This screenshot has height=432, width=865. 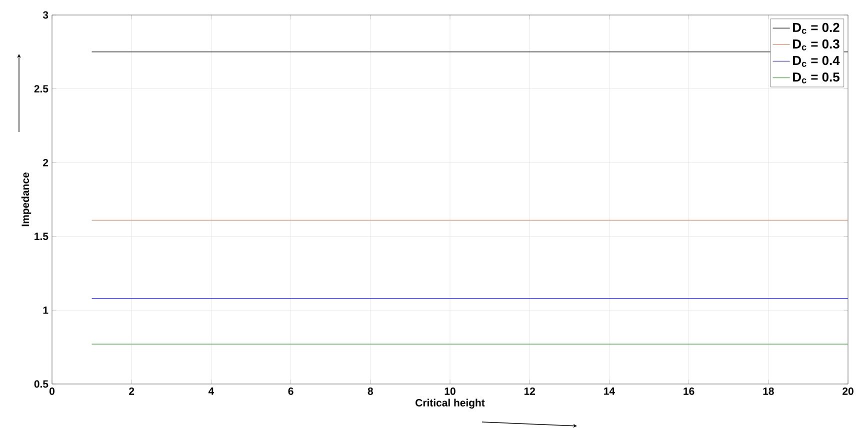 What do you see at coordinates (450, 391) in the screenshot?
I see `x-tick-label: 10` at bounding box center [450, 391].